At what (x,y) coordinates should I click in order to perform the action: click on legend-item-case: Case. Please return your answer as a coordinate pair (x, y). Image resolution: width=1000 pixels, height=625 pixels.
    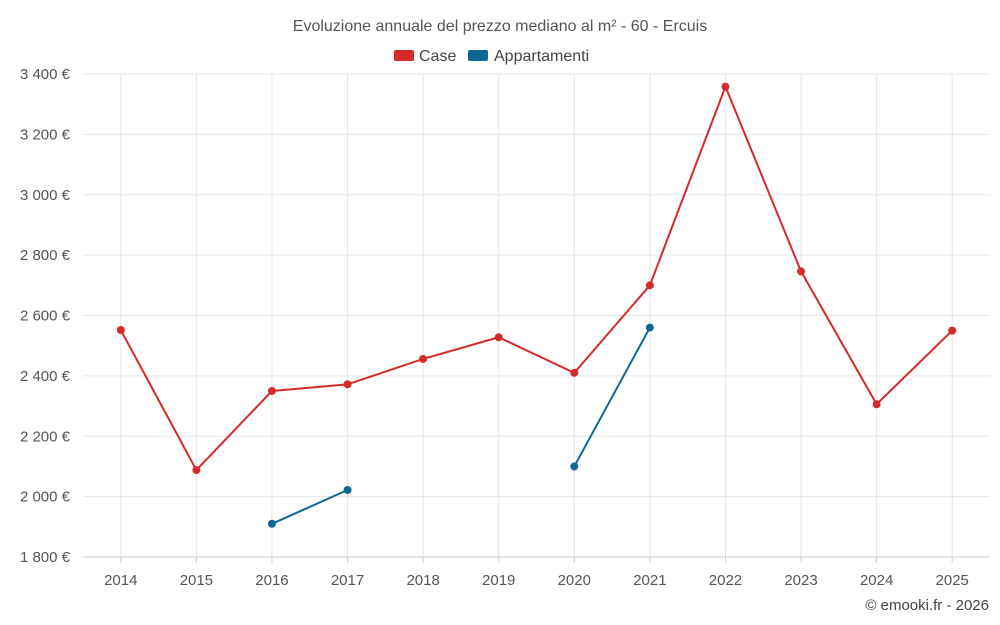
    Looking at the image, I should click on (425, 56).